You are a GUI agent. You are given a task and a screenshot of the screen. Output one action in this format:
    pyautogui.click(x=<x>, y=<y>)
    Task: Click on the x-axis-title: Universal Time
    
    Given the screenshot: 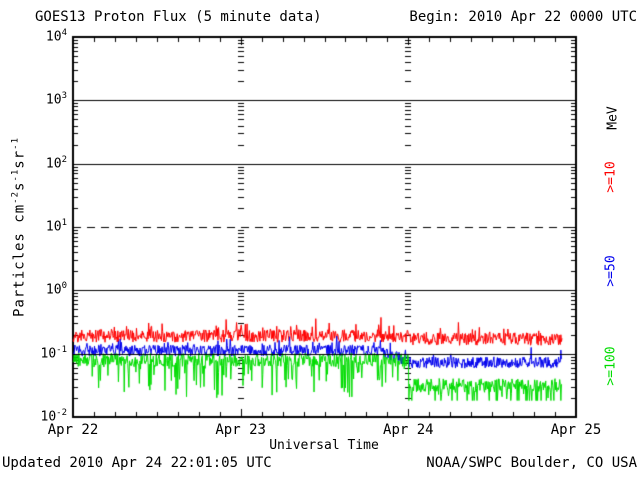 What is the action you would take?
    pyautogui.click(x=324, y=445)
    